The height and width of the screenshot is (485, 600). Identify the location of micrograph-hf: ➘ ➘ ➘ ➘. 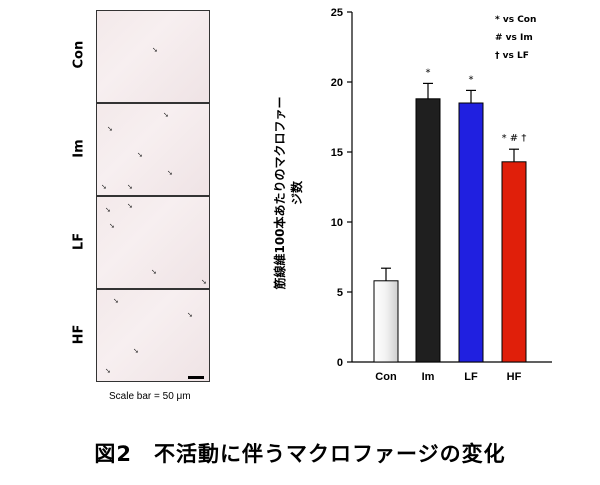
(153, 335).